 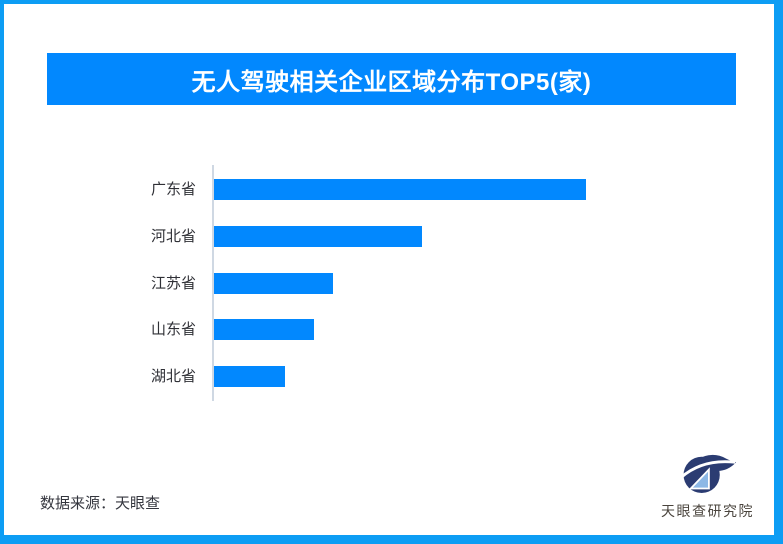 What do you see at coordinates (100, 503) in the screenshot?
I see `data-source-label: 数据来源：天眼查` at bounding box center [100, 503].